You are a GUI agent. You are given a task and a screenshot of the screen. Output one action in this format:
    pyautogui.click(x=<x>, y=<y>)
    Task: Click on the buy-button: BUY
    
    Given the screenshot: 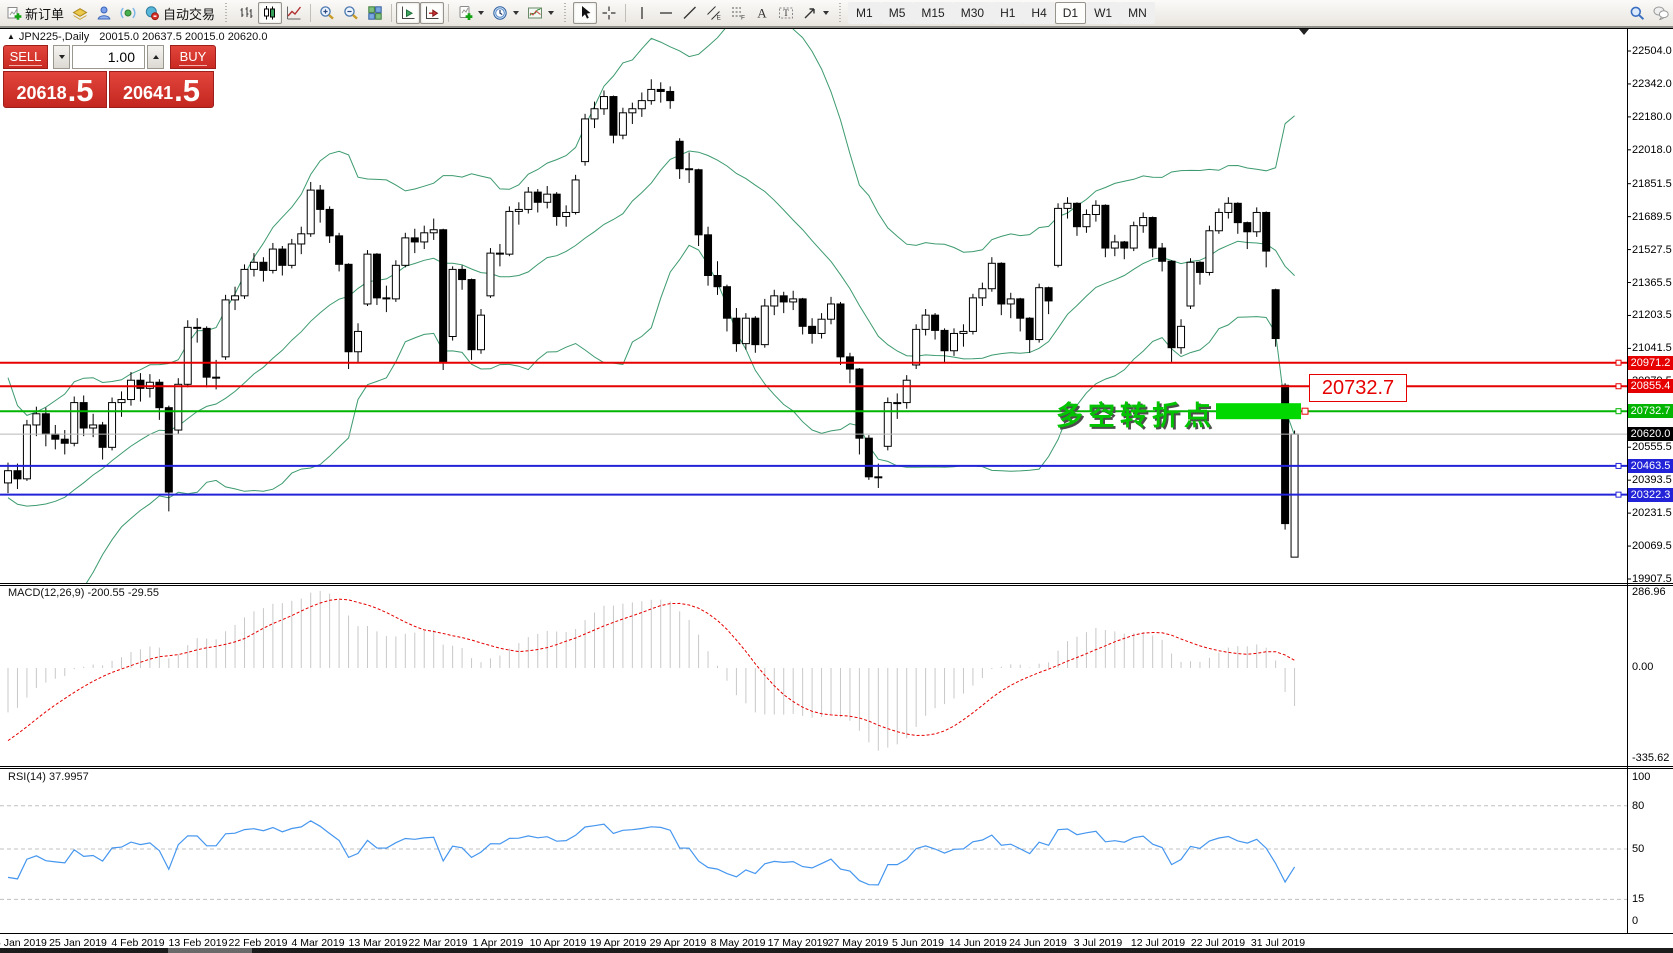 What is the action you would take?
    pyautogui.click(x=193, y=57)
    